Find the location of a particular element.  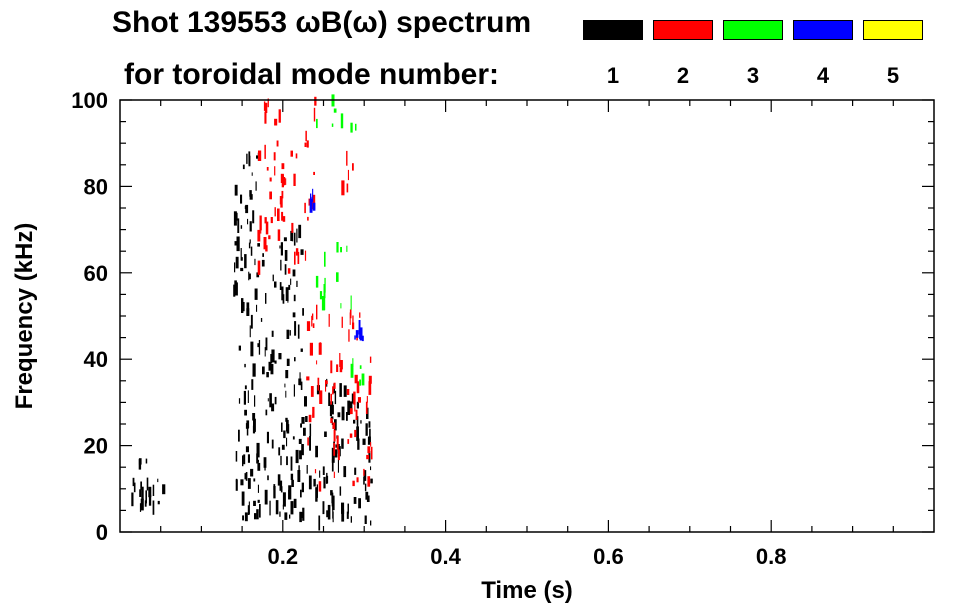

x-axis-label: Time (s) is located at coordinates (527, 590).